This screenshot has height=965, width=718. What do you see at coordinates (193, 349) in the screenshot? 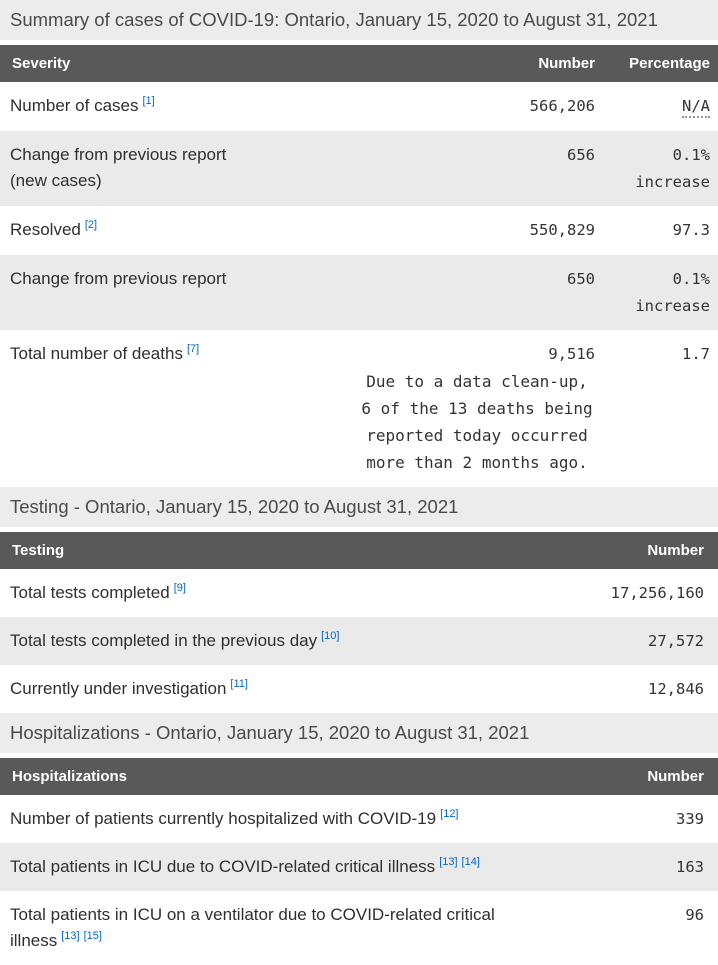
I see `footnote-ref-link: [7]` at bounding box center [193, 349].